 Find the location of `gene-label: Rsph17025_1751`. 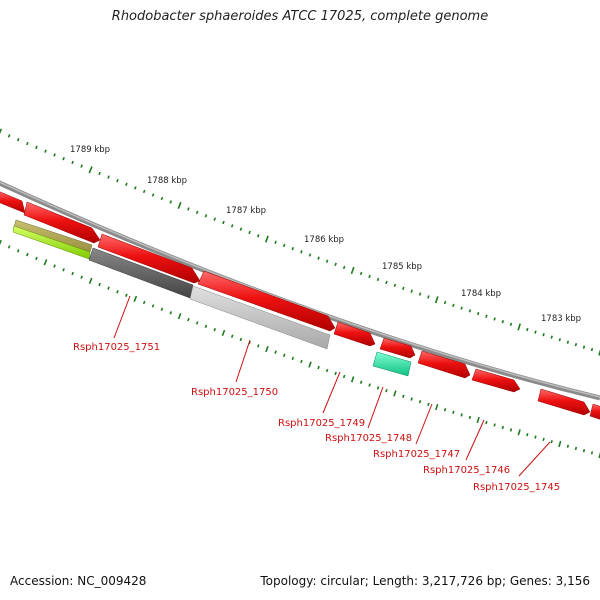

gene-label: Rsph17025_1751 is located at coordinates (116, 347).